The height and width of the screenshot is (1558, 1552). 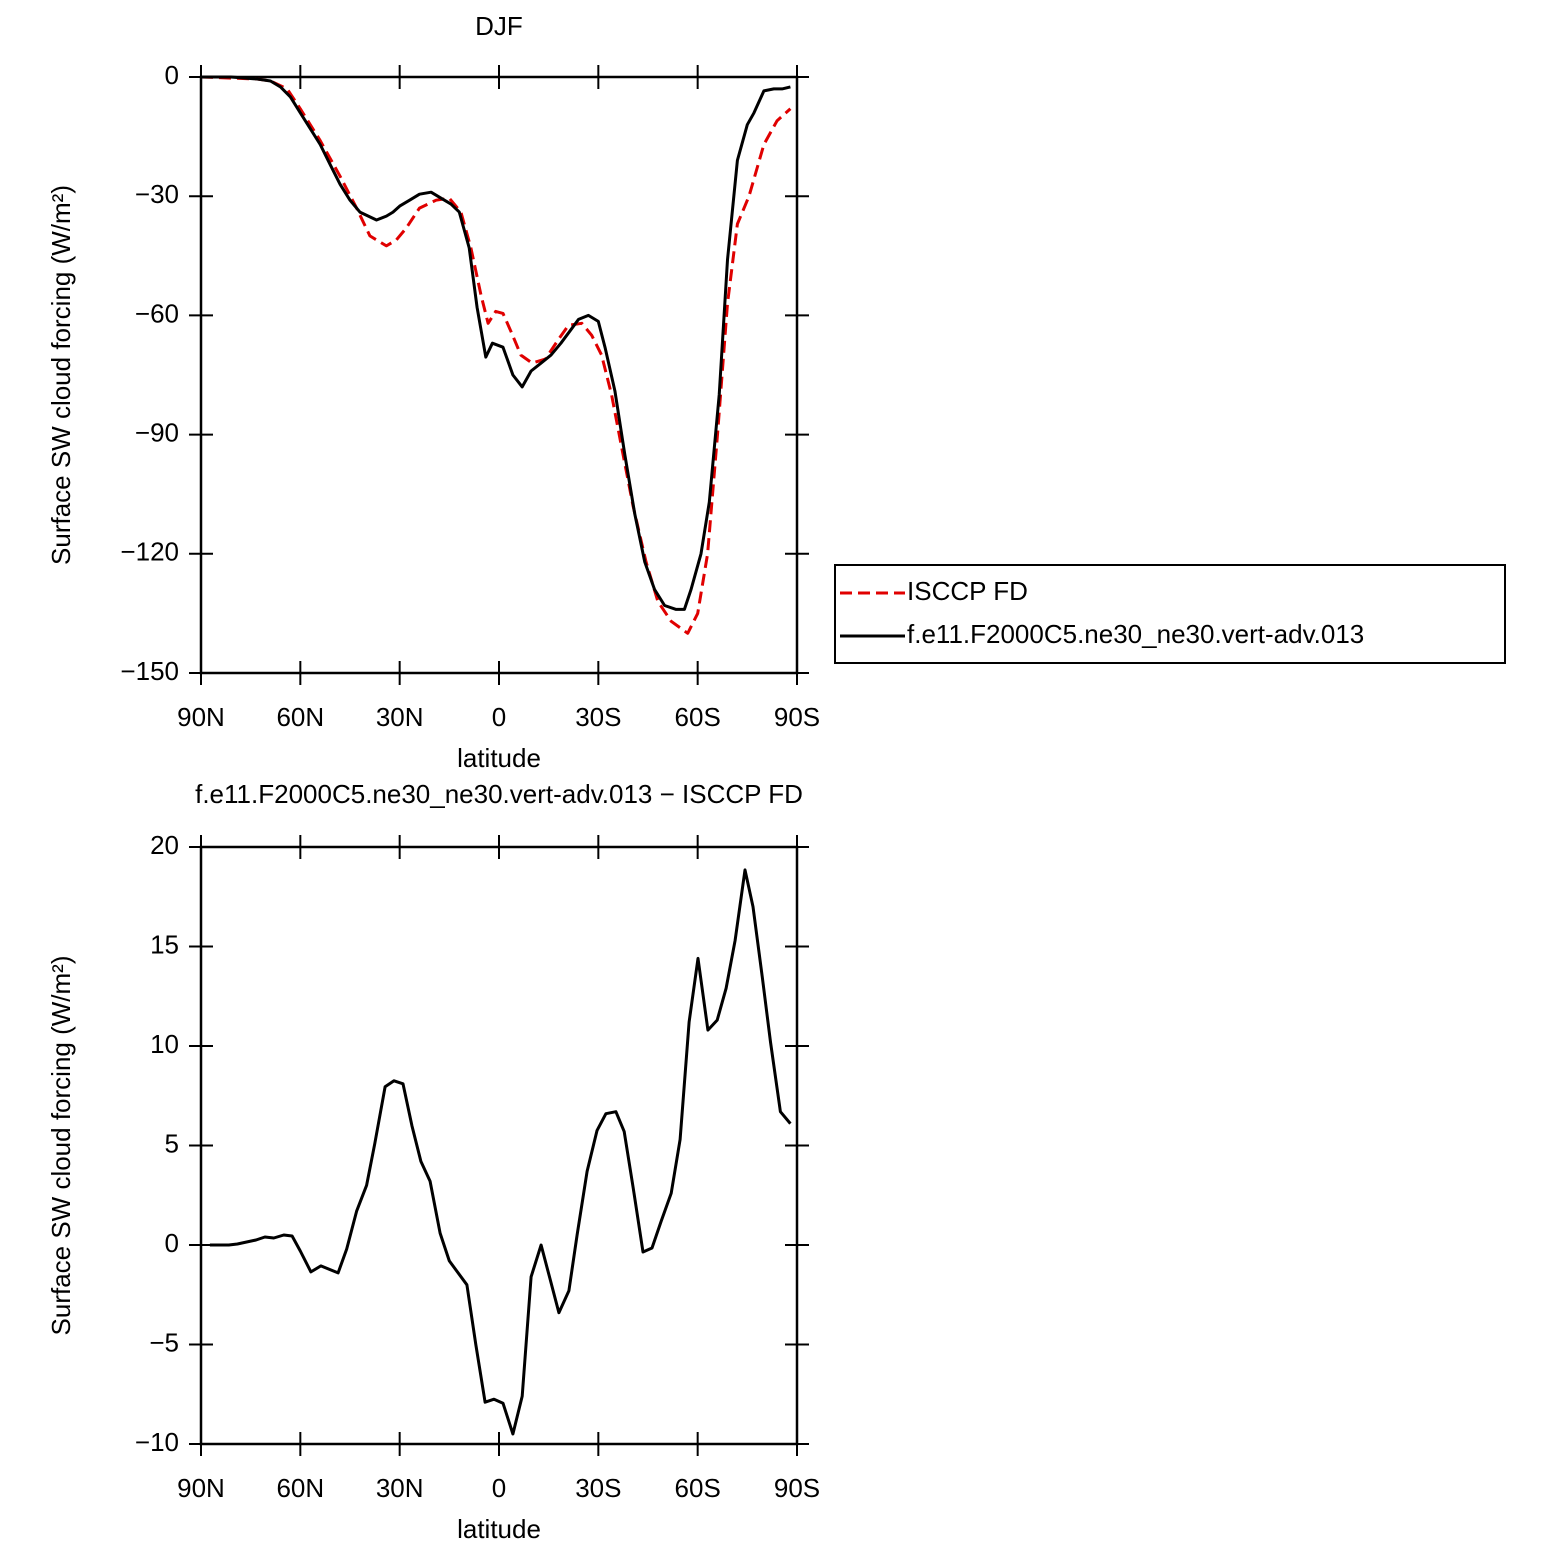 What do you see at coordinates (967, 591) in the screenshot?
I see `legend-label: ISCCP FD` at bounding box center [967, 591].